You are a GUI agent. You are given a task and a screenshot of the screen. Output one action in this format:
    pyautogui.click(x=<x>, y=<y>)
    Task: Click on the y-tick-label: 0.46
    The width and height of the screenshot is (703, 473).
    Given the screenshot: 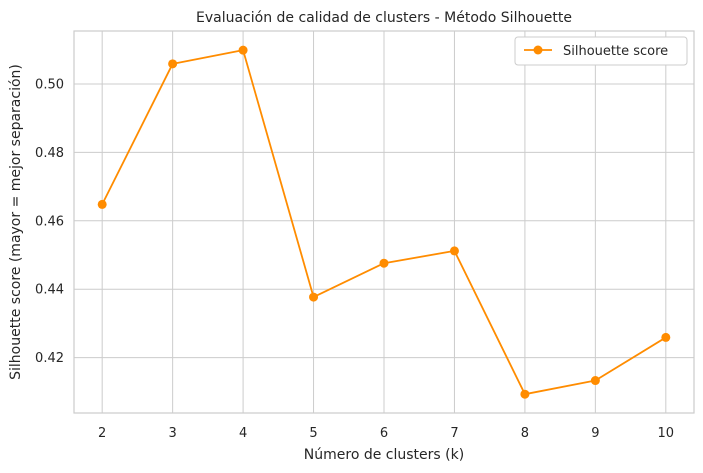 What is the action you would take?
    pyautogui.click(x=49, y=221)
    